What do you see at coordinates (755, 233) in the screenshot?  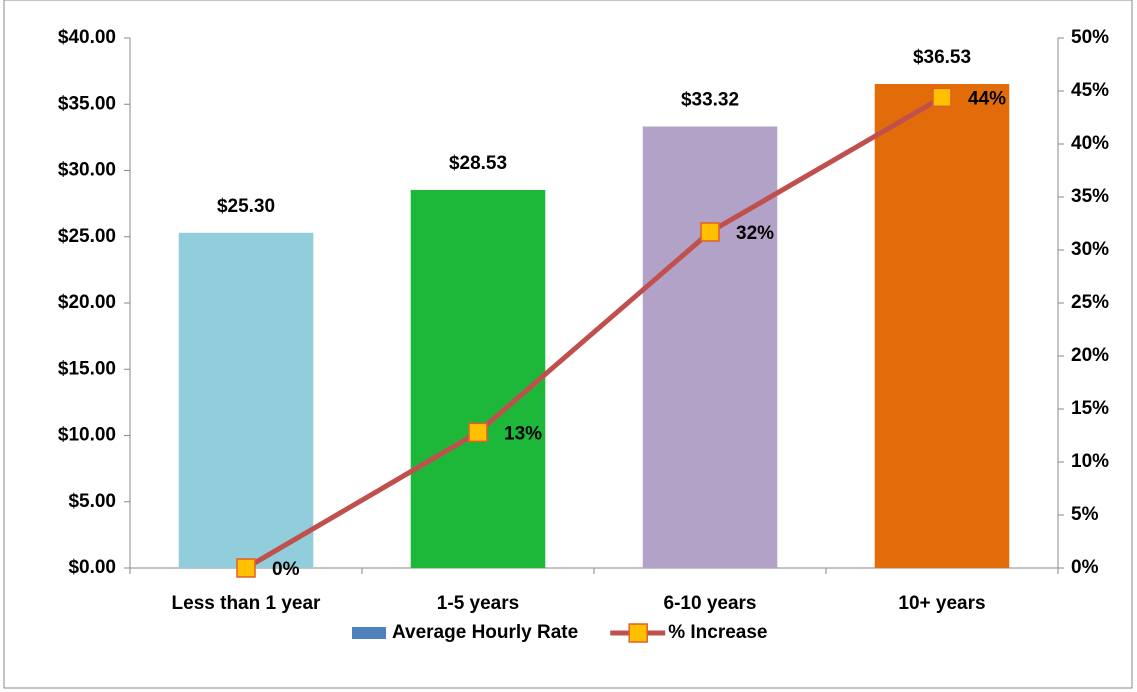 I see `line-value-label: 32%` at bounding box center [755, 233].